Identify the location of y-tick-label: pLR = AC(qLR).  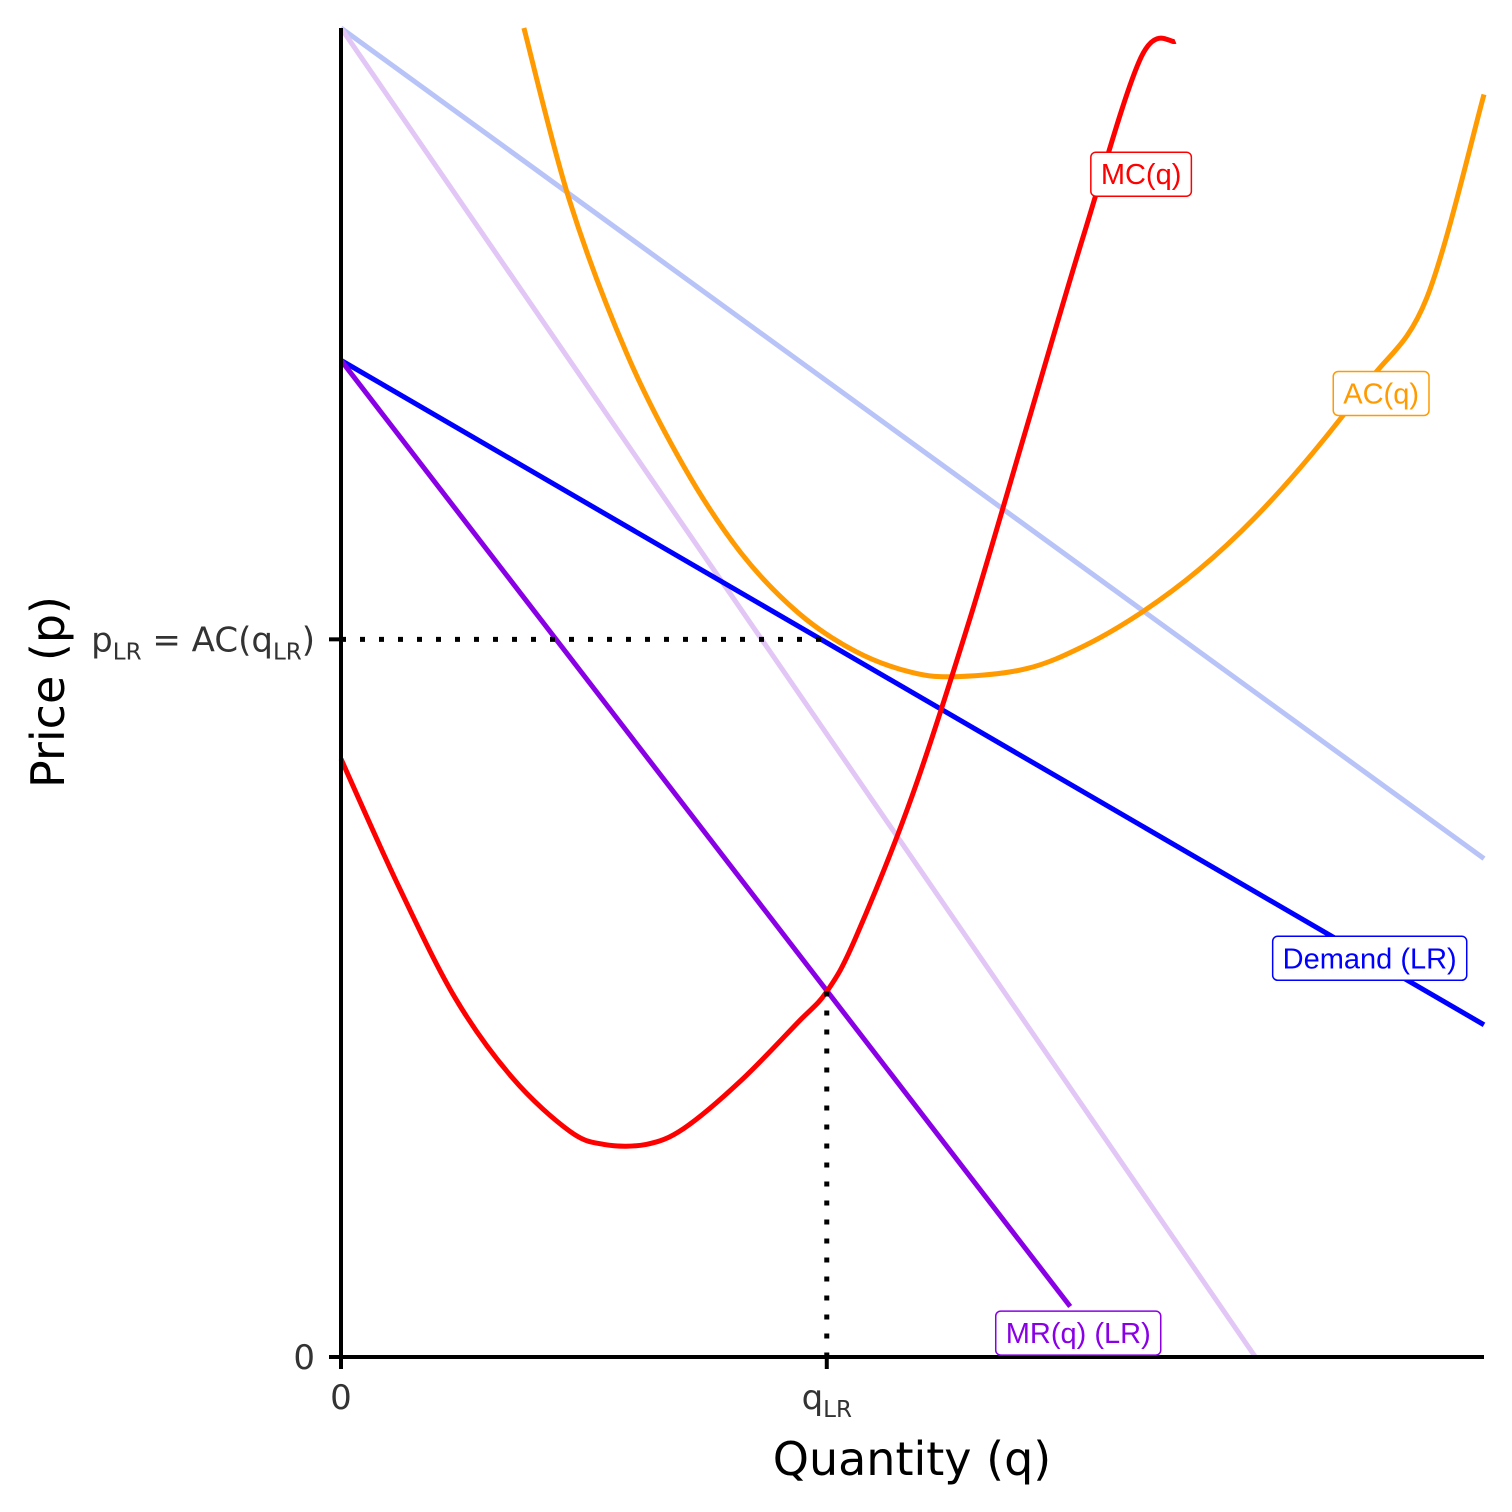
(203, 642).